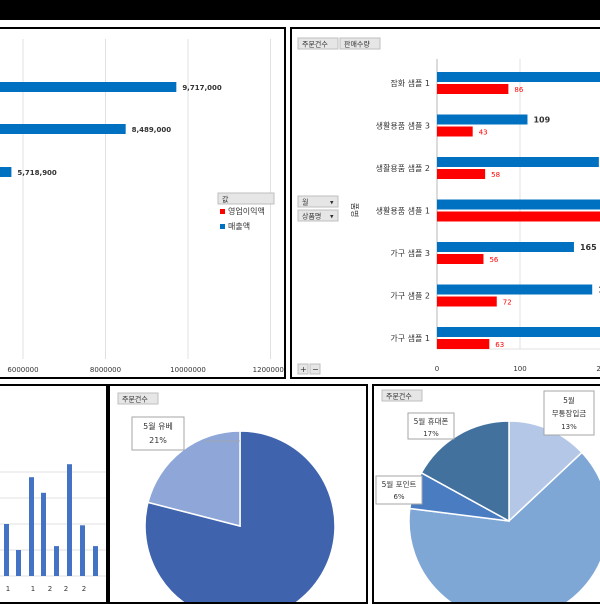  Describe the element at coordinates (403, 168) in the screenshot. I see `category-label: 생활용품 샘플 2` at that location.